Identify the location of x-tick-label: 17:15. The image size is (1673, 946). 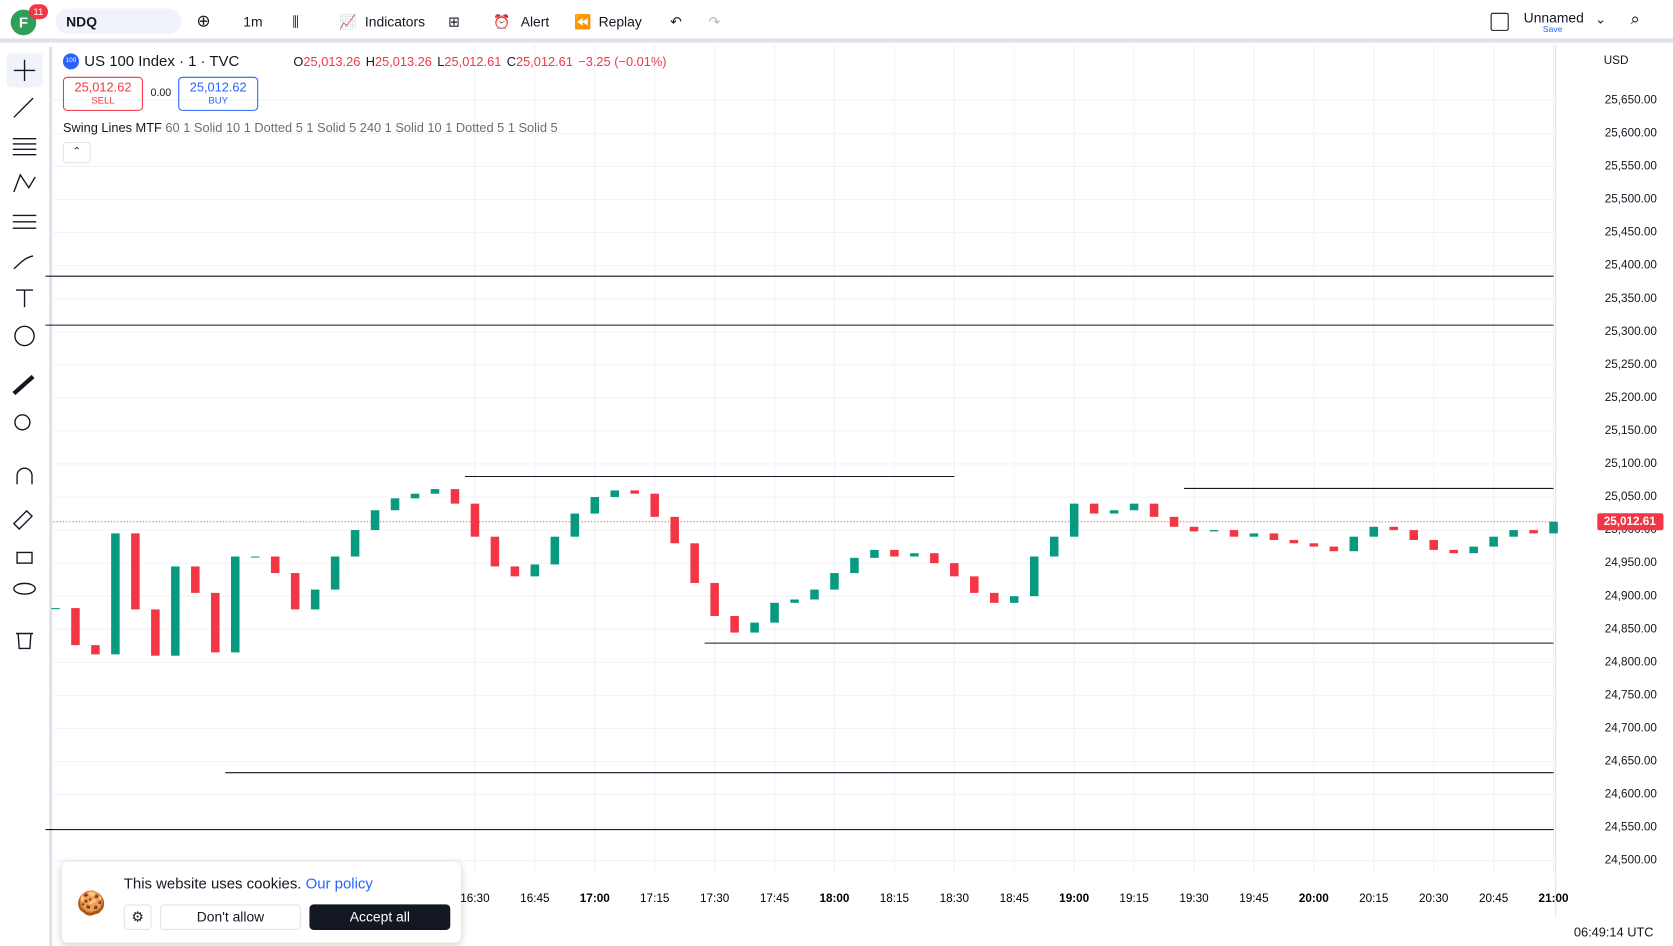
(655, 898).